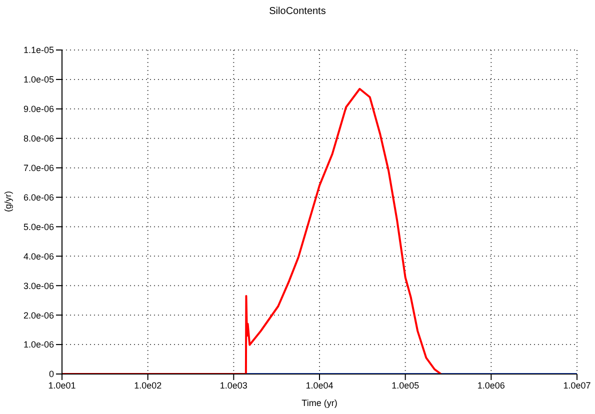  What do you see at coordinates (38, 139) in the screenshot?
I see `y-tick-label: 8.0e-06` at bounding box center [38, 139].